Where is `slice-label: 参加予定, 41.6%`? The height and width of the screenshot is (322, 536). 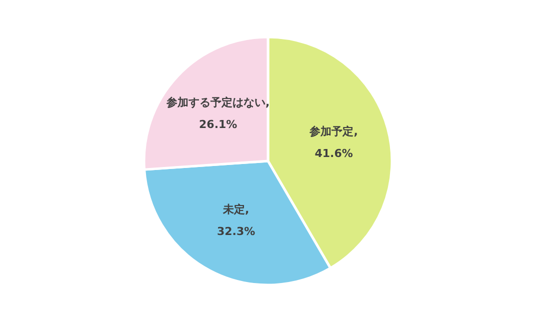 slice-label: 参加予定, 41.6% is located at coordinates (334, 143).